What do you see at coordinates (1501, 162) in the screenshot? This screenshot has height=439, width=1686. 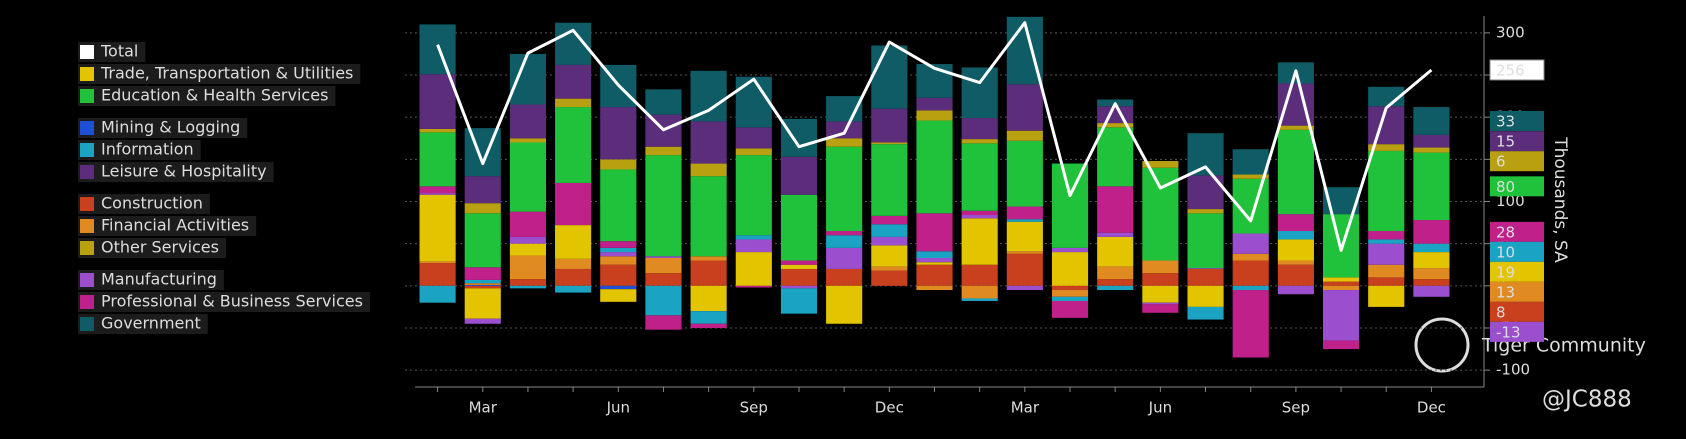 I see `end-badge-label: 6` at bounding box center [1501, 162].